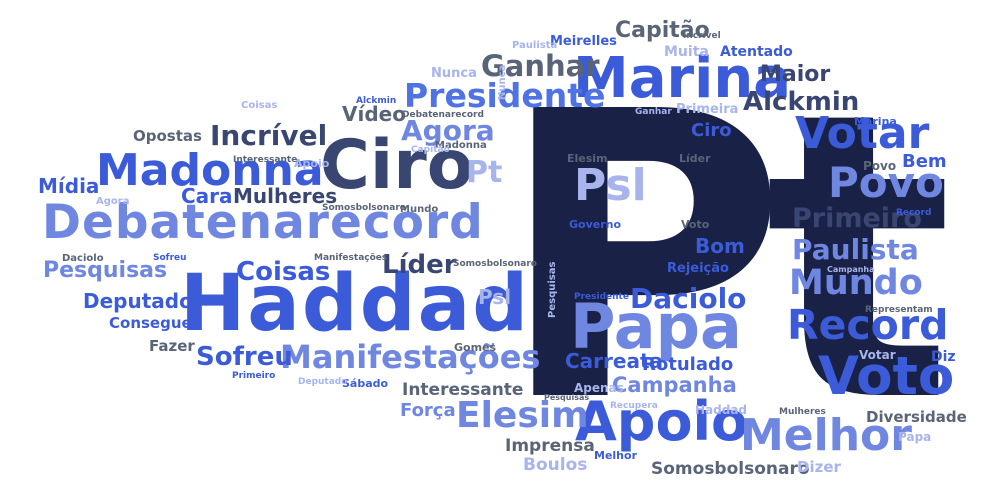 The width and height of the screenshot is (996, 501). Describe the element at coordinates (795, 74) in the screenshot. I see `word-maior: Maior` at that location.